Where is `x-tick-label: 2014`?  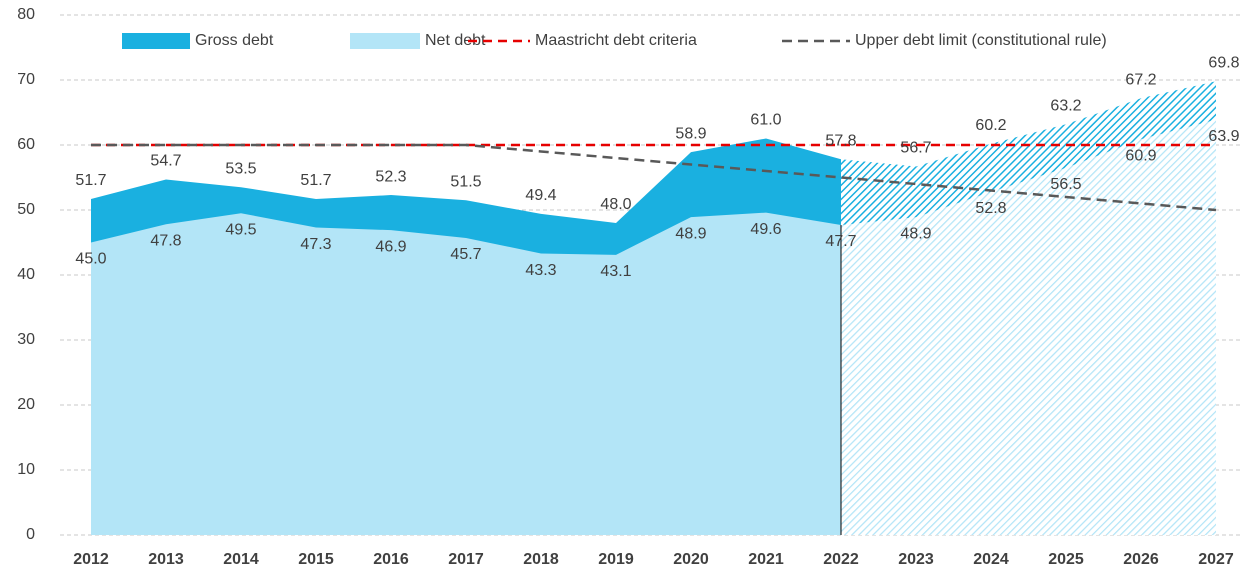
x-tick-label: 2014 is located at coordinates (241, 559).